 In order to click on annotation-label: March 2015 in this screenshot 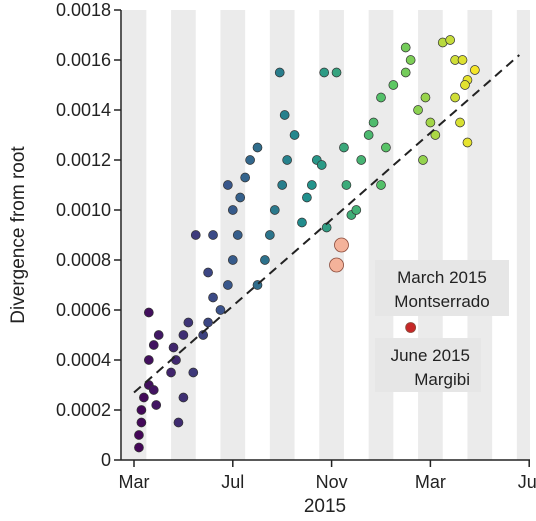, I will do `click(442, 277)`.